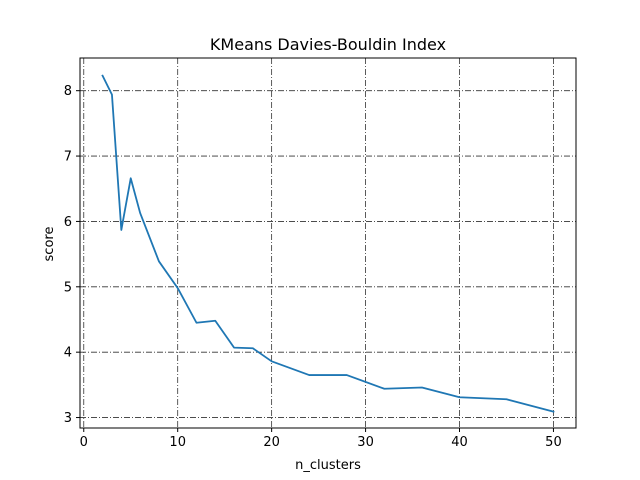  Describe the element at coordinates (328, 44) in the screenshot. I see `chart-title: KMeans Davies-Bouldin Index` at that location.